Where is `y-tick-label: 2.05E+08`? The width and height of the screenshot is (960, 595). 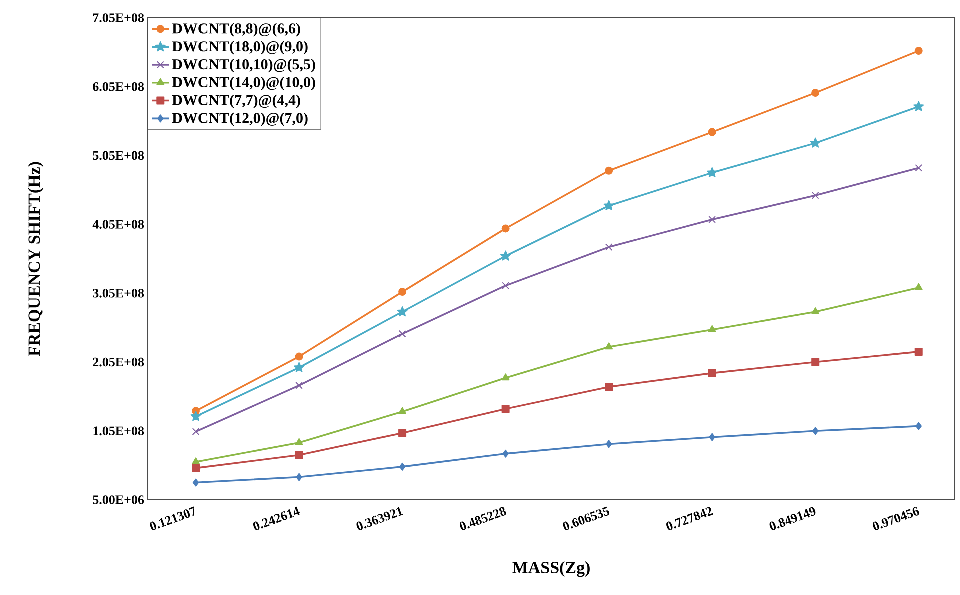 y-tick-label: 2.05E+08 is located at coordinates (118, 362).